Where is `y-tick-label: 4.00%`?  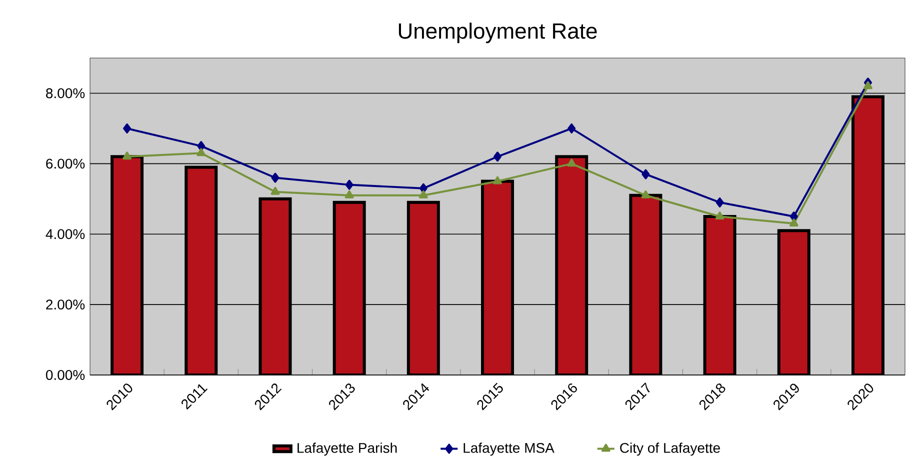 y-tick-label: 4.00% is located at coordinates (65, 234).